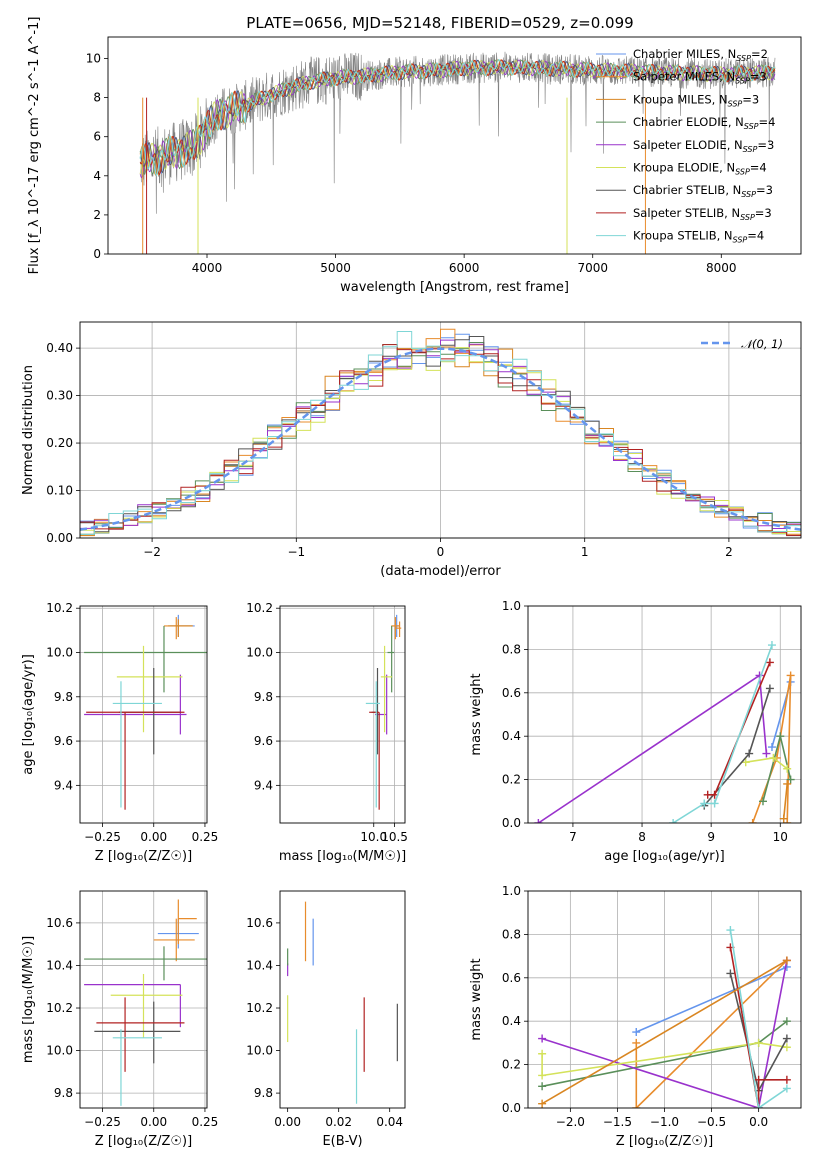  I want to click on legend-entry-3: Chabrier ELODIE, NSSP=4, so click(704, 123).